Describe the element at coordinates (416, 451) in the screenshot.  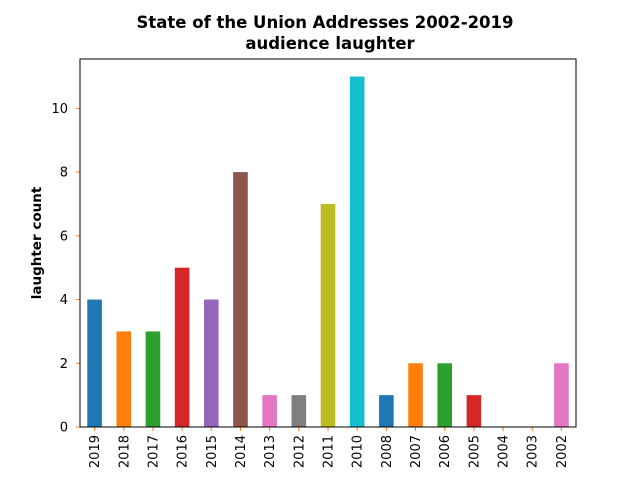
I see `x-tick-label-2007: 2007` at that location.